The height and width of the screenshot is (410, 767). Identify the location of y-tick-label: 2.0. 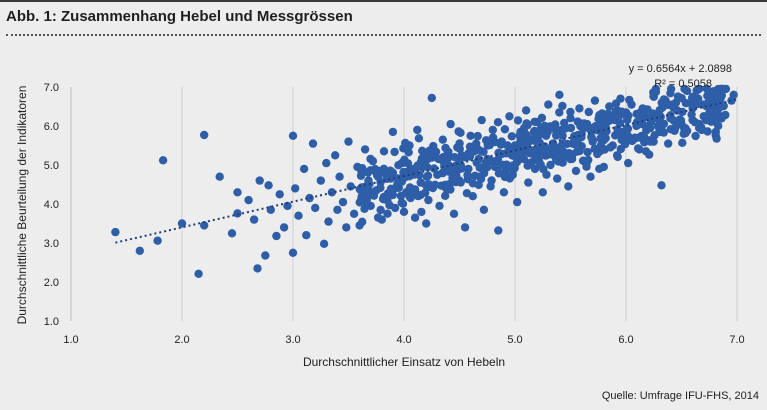
(51, 283).